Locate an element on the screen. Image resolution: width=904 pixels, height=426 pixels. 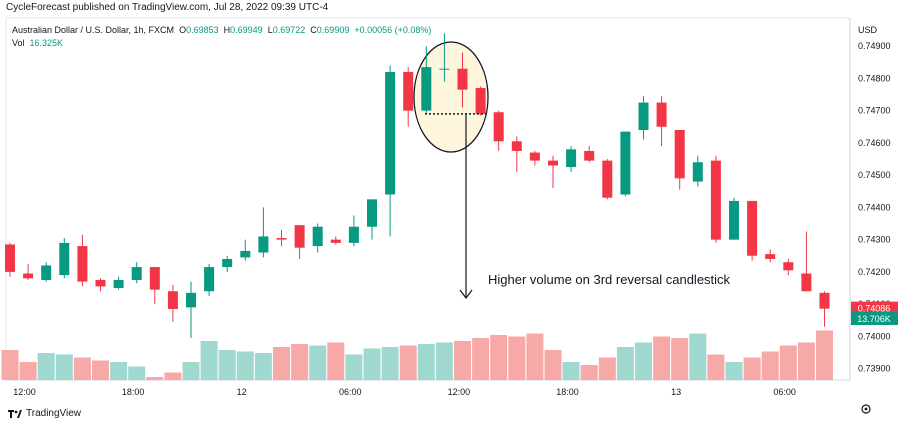
x-tick-label: 12:00 is located at coordinates (24, 392).